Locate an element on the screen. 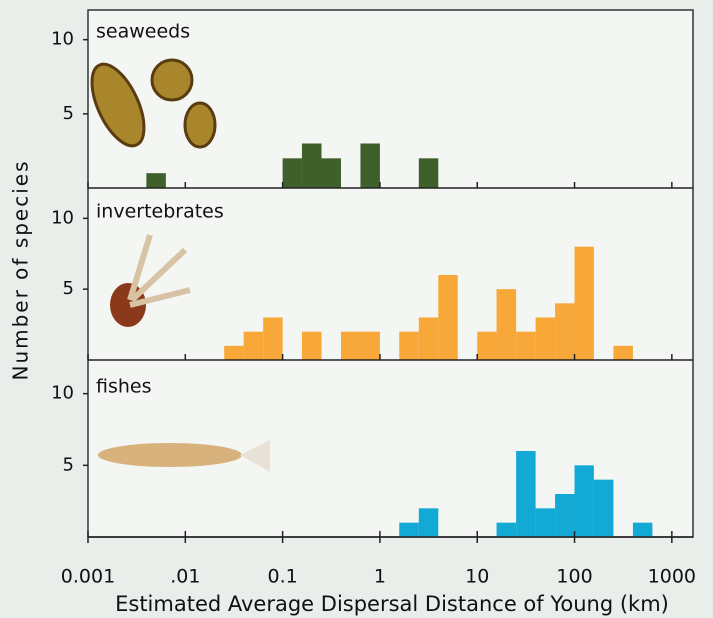 The width and height of the screenshot is (713, 618). panel-title: fishes is located at coordinates (124, 387).